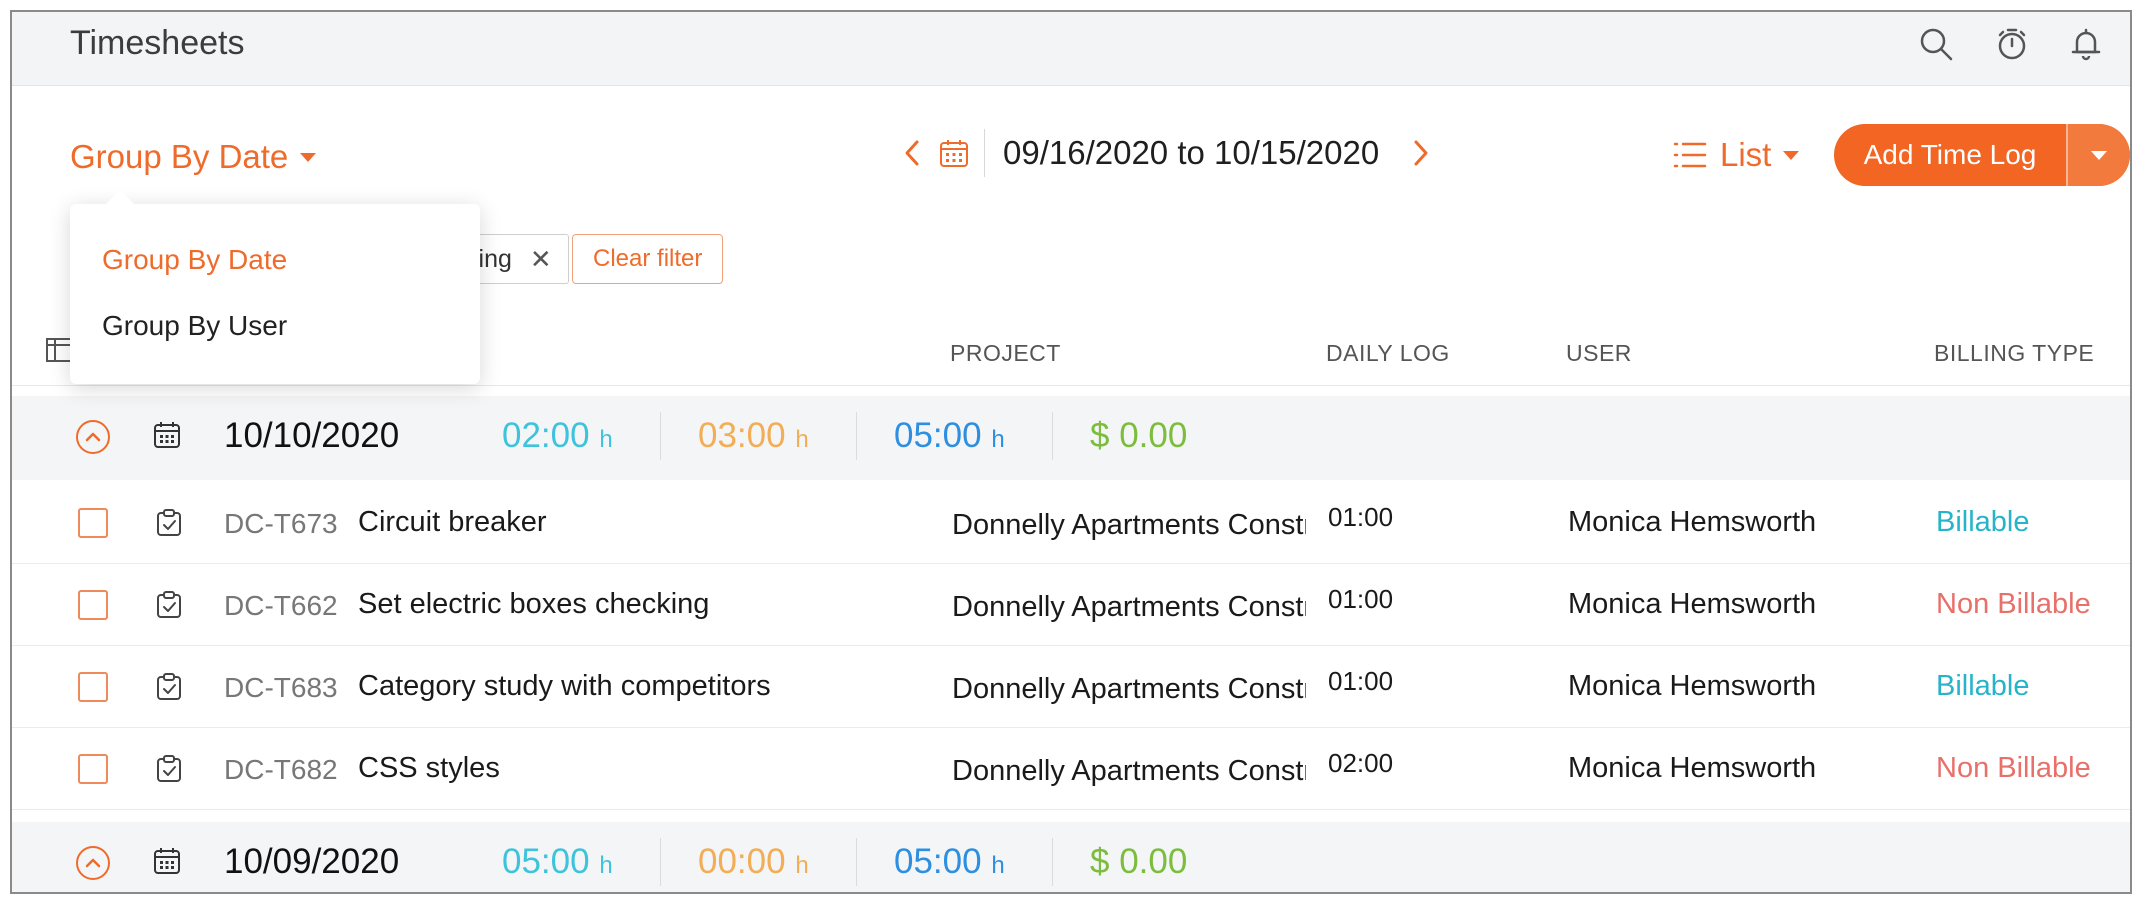 This screenshot has width=2142, height=904. Describe the element at coordinates (281, 687) in the screenshot. I see `task-id: DC-T683` at that location.